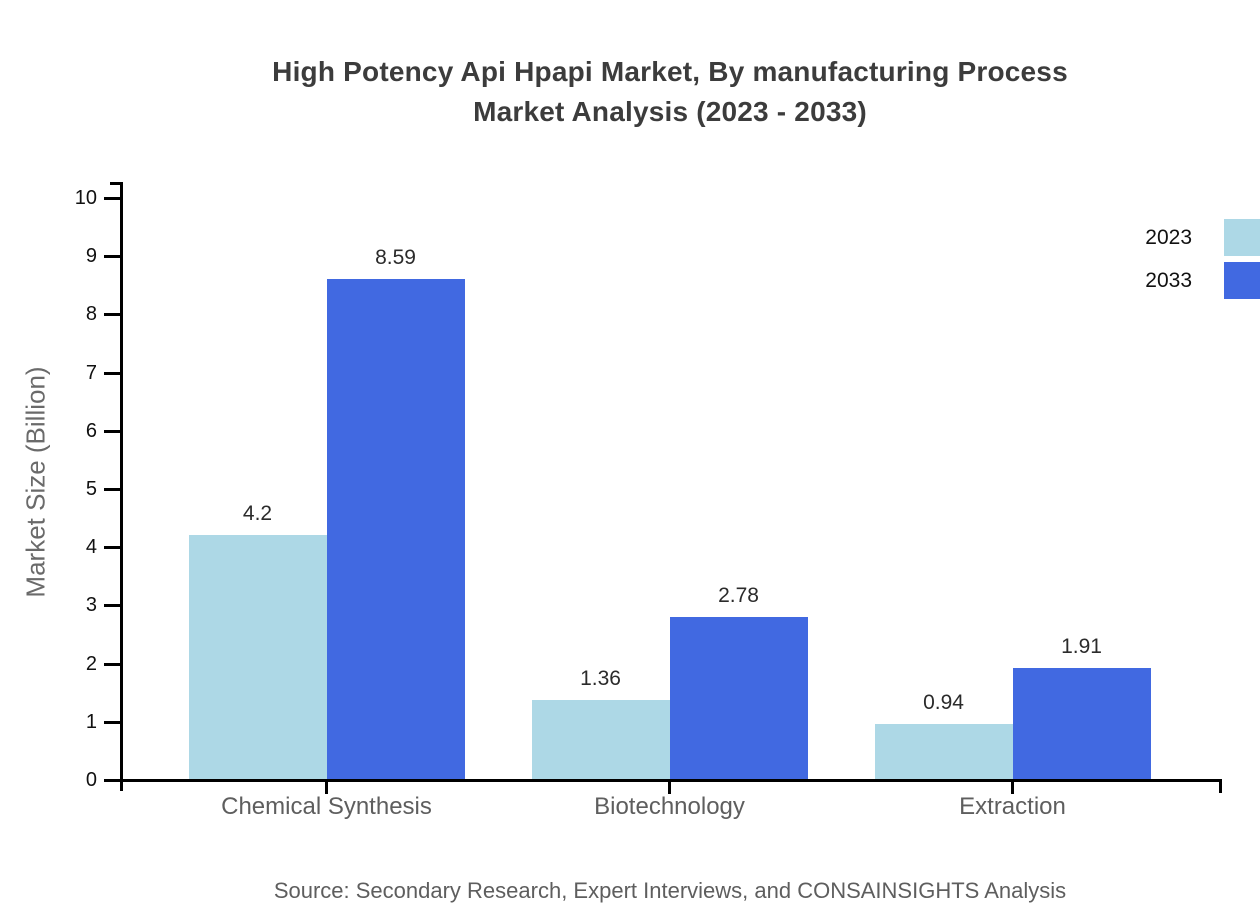 The width and height of the screenshot is (1260, 920). I want to click on bar-value-label: 4.2, so click(257, 513).